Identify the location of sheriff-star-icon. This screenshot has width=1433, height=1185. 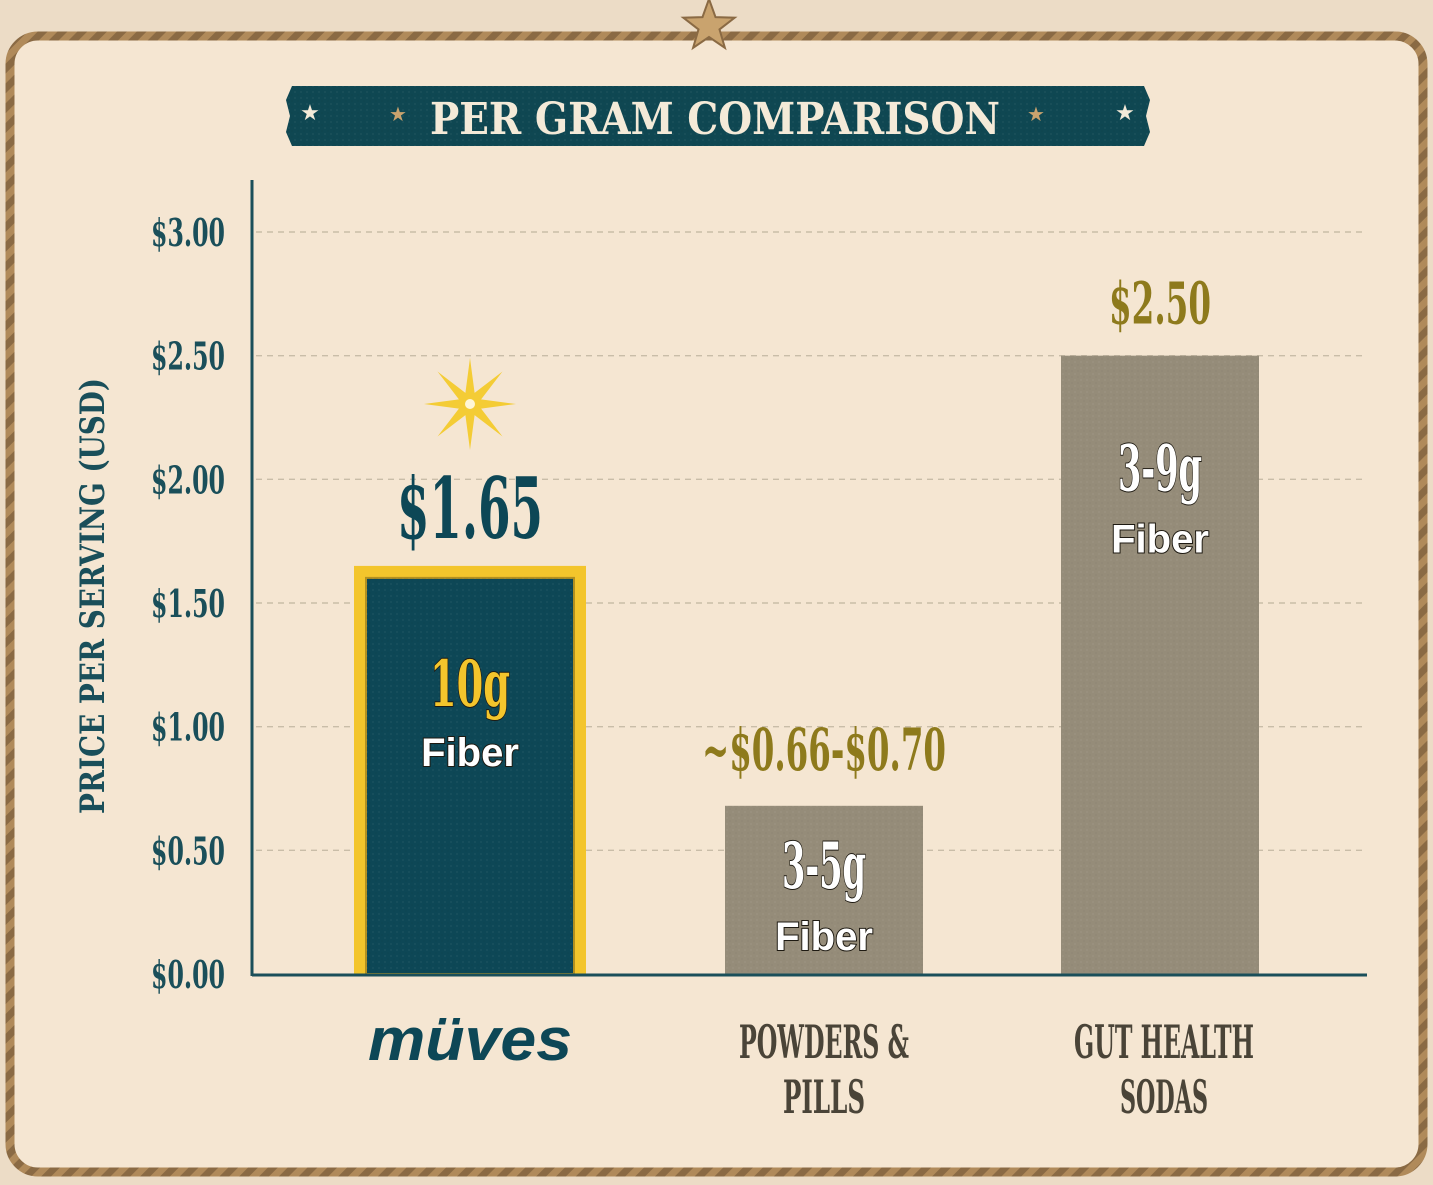
(470, 404).